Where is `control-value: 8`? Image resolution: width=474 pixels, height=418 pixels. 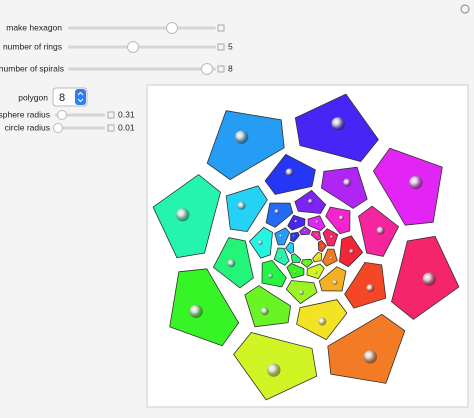 control-value: 8 is located at coordinates (230, 68).